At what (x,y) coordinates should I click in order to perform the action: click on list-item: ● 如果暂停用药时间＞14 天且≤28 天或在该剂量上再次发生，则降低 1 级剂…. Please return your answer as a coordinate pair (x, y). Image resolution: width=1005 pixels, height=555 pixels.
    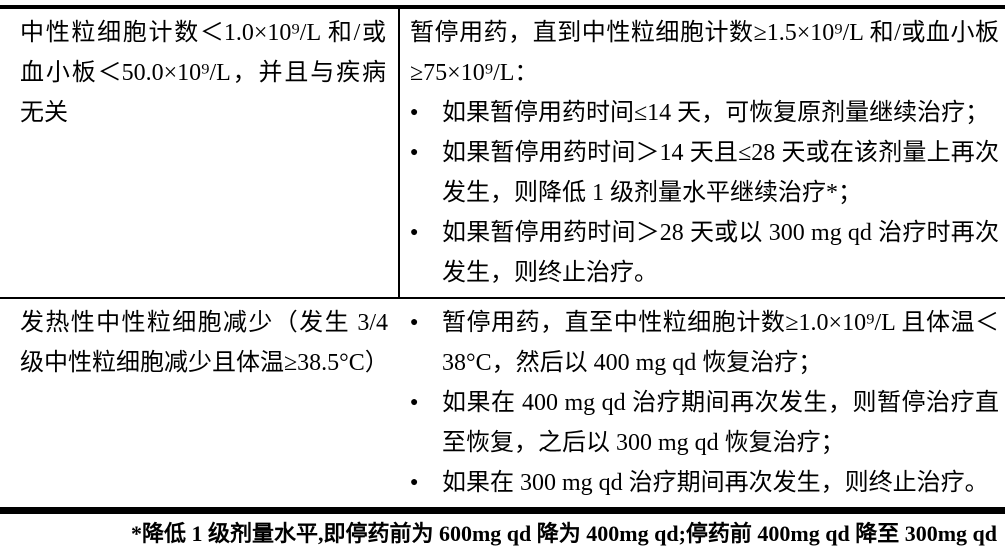
    Looking at the image, I should click on (704, 173).